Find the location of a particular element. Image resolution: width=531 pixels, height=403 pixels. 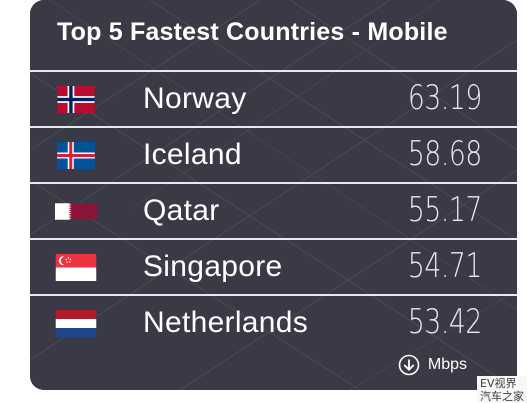

list-item: Netherlands 53.42 is located at coordinates (273, 322).